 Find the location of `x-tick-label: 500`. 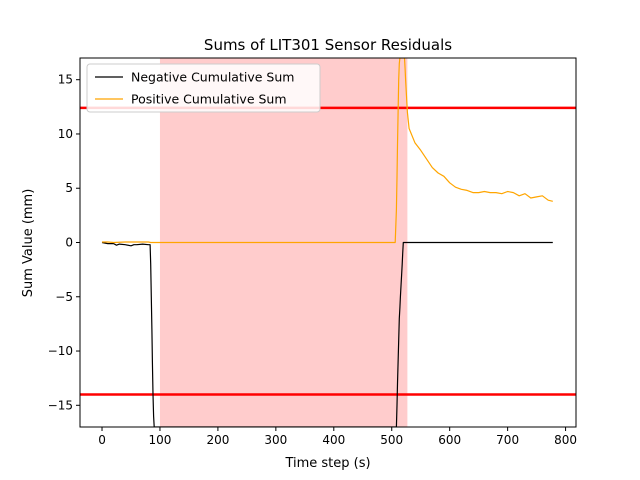

x-tick-label: 500 is located at coordinates (391, 440).